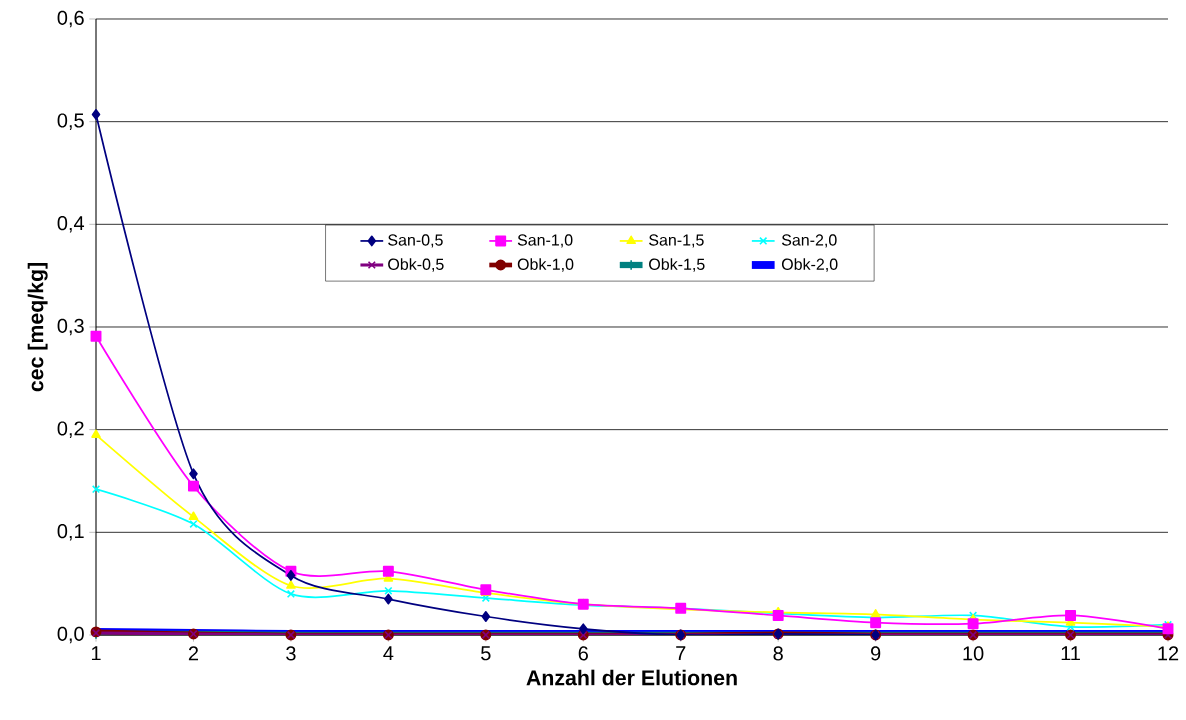 Image resolution: width=1186 pixels, height=720 pixels. Describe the element at coordinates (70, 19) in the screenshot. I see `y-tick-label: 0,6` at that location.